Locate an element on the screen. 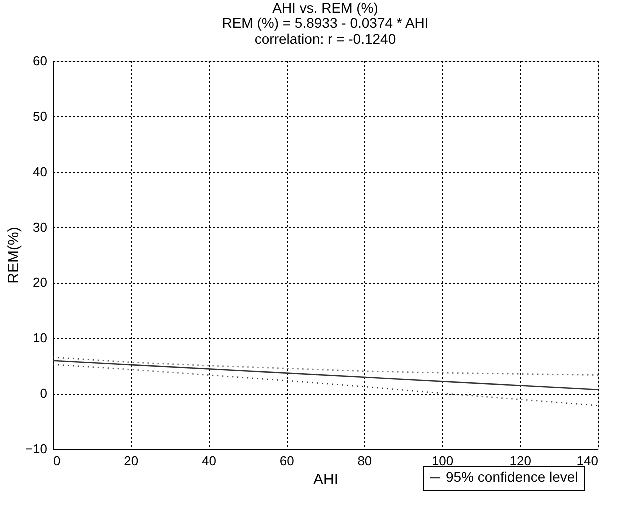  y-tick-label: 60 is located at coordinates (40, 61).